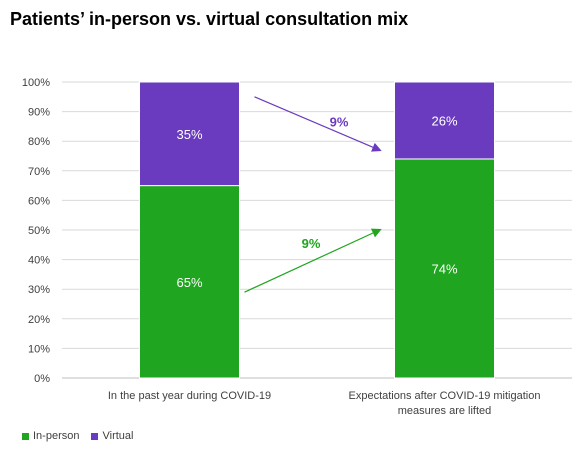 Image resolution: width=587 pixels, height=462 pixels. What do you see at coordinates (318, 124) in the screenshot?
I see `change-arrow-virtual` at bounding box center [318, 124].